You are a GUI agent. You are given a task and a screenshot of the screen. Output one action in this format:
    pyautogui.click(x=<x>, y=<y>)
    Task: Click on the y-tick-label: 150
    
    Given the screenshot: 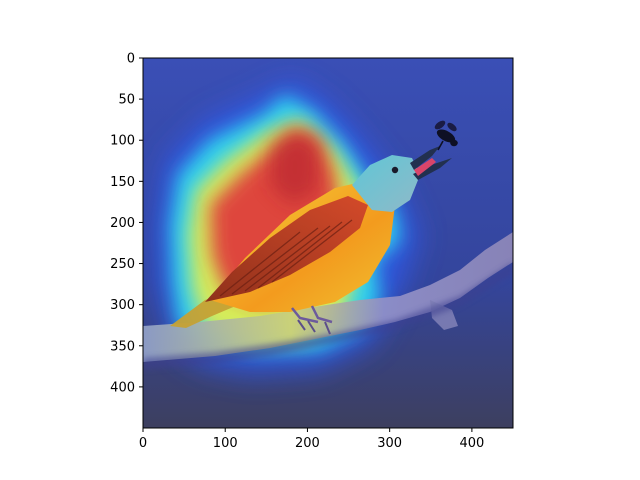 What is the action you would take?
    pyautogui.click(x=122, y=182)
    